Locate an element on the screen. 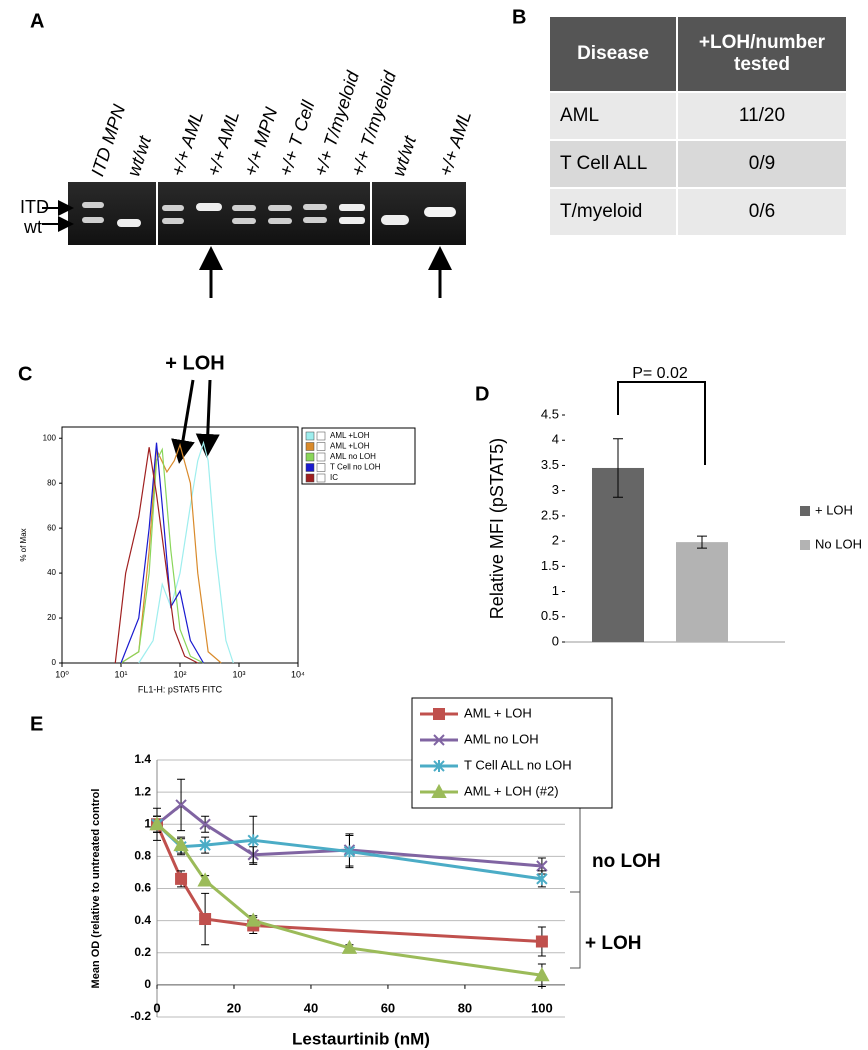  y-tick-label: 3 is located at coordinates (555, 489).